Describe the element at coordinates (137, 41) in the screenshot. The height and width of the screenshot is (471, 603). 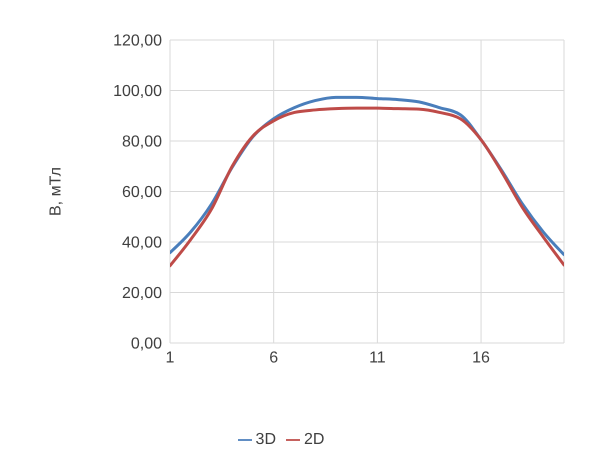
I see `y-tick-label: 120,00` at that location.